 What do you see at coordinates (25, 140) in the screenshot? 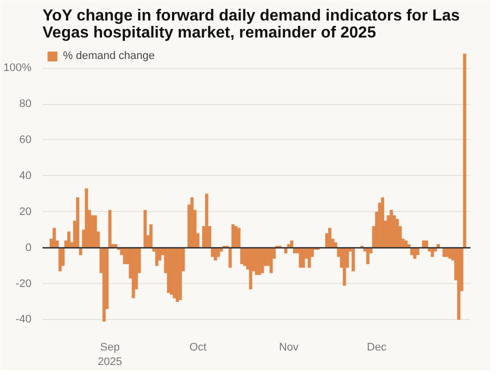
I see `y-tick-label: 60` at bounding box center [25, 140].